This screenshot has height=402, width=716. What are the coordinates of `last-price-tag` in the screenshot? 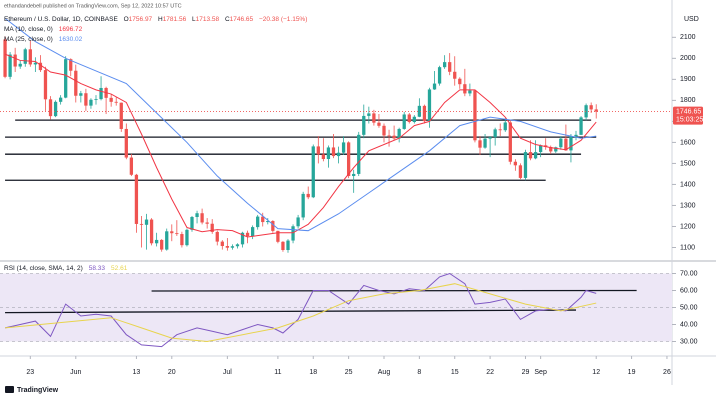 It's located at (688, 115).